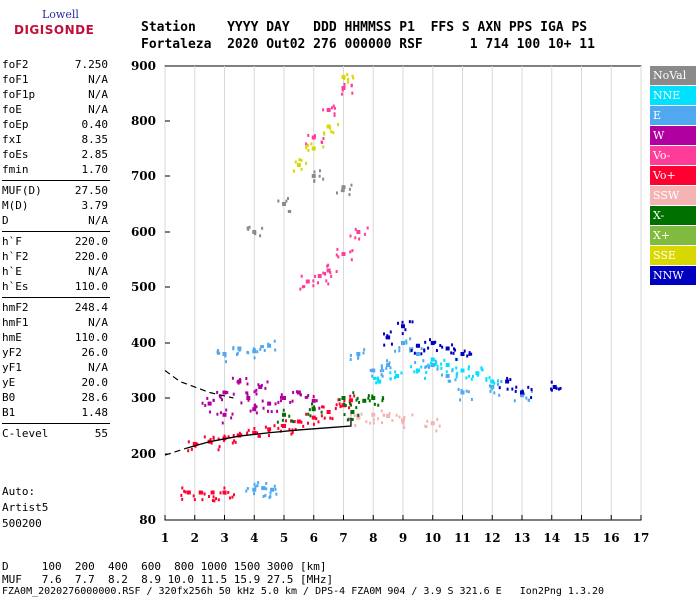  Describe the element at coordinates (95, 154) in the screenshot. I see `param-value: 2.85` at that location.